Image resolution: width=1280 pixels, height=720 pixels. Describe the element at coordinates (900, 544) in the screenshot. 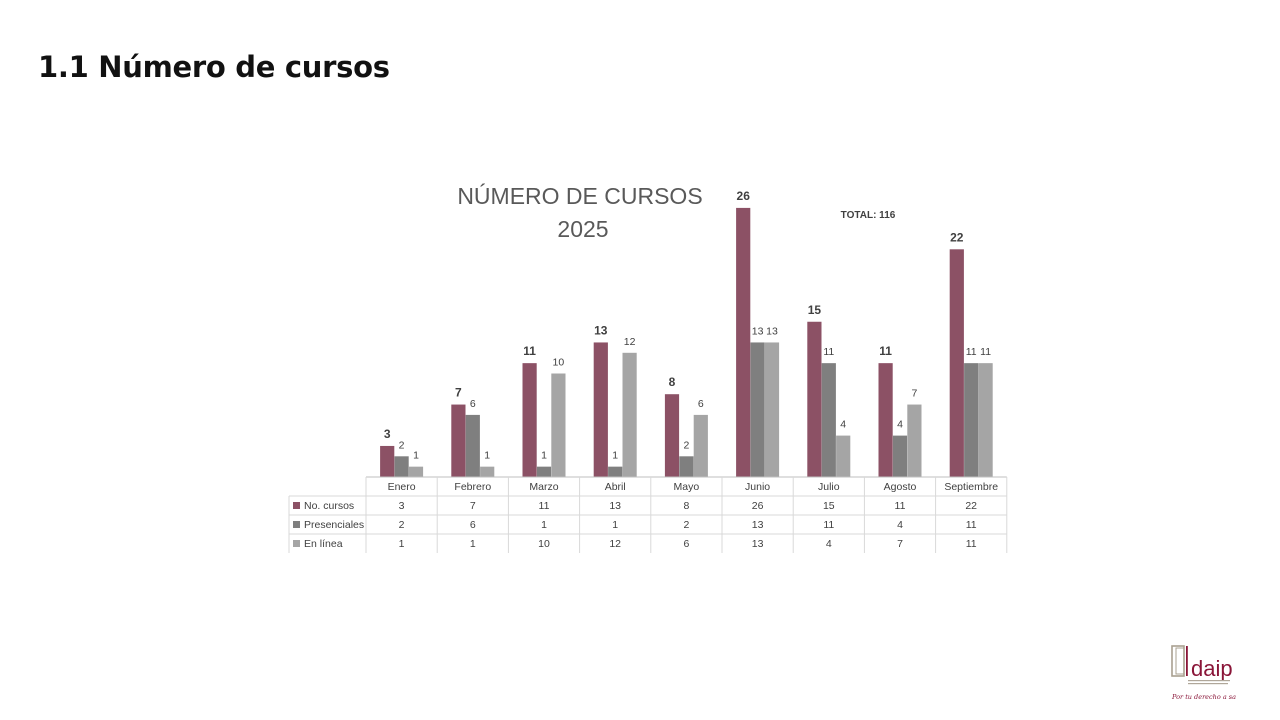

I see `table-cell-en-linea-agosto: 7` at that location.